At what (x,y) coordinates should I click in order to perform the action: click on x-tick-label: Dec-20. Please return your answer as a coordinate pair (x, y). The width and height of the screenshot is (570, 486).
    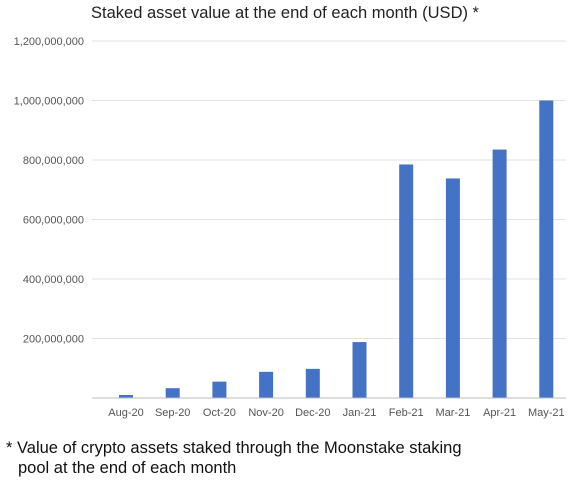
    Looking at the image, I should click on (312, 413).